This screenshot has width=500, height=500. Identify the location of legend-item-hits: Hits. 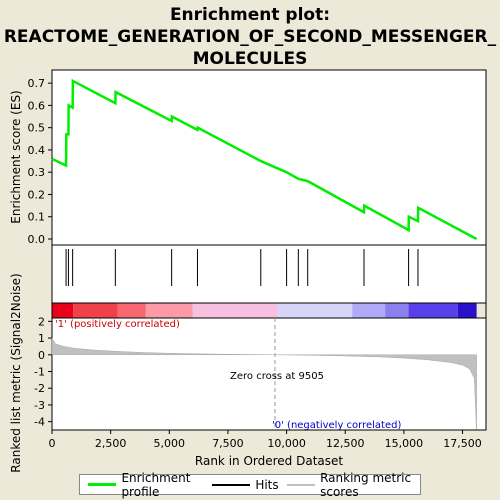
(245, 484).